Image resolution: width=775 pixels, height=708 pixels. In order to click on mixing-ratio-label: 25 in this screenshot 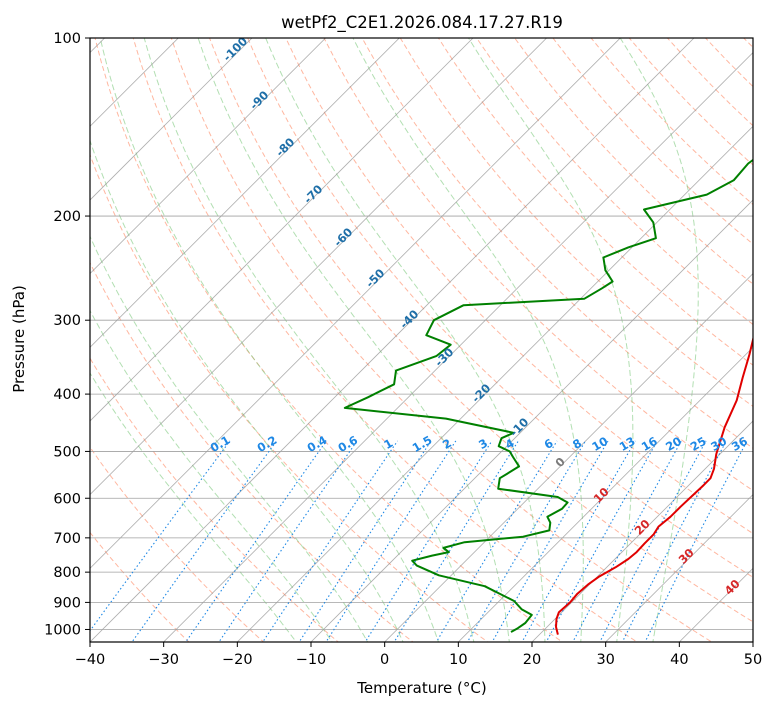, I will do `click(698, 444)`.